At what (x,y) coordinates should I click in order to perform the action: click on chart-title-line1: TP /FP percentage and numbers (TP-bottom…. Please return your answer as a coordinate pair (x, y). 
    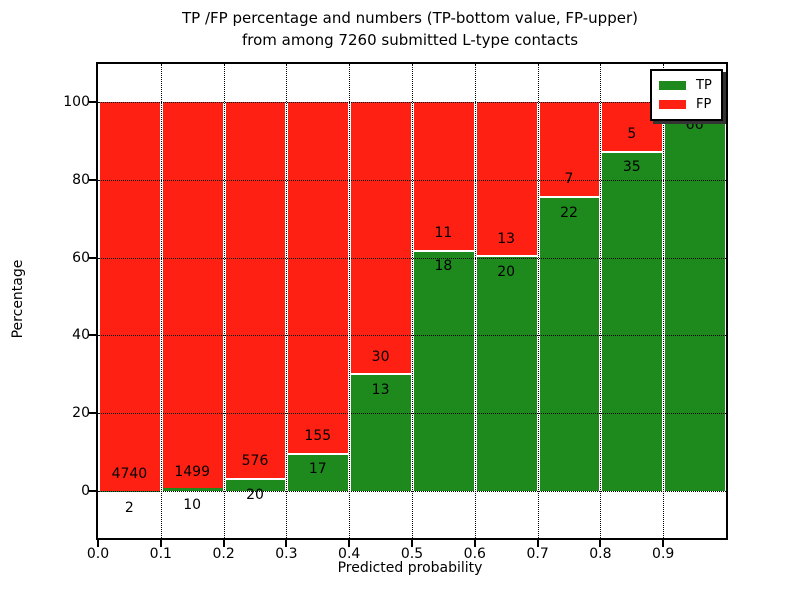
    Looking at the image, I should click on (410, 18).